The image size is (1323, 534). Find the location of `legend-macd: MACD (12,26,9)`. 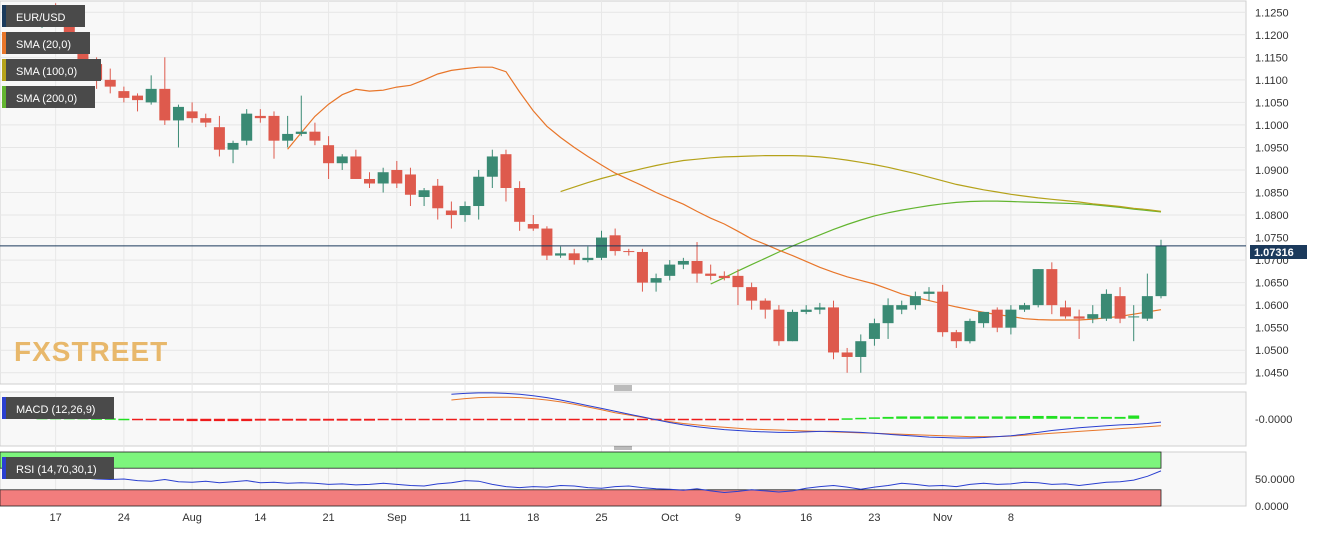

legend-macd: MACD (12,26,9) is located at coordinates (58, 408).